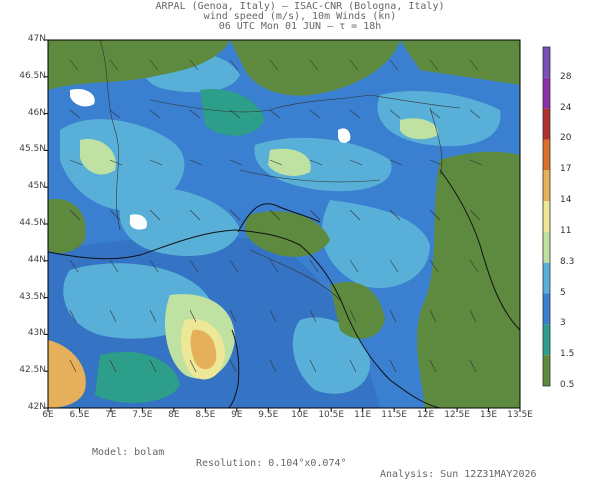  What do you see at coordinates (566, 230) in the screenshot?
I see `colorbar-label: 11` at bounding box center [566, 230].